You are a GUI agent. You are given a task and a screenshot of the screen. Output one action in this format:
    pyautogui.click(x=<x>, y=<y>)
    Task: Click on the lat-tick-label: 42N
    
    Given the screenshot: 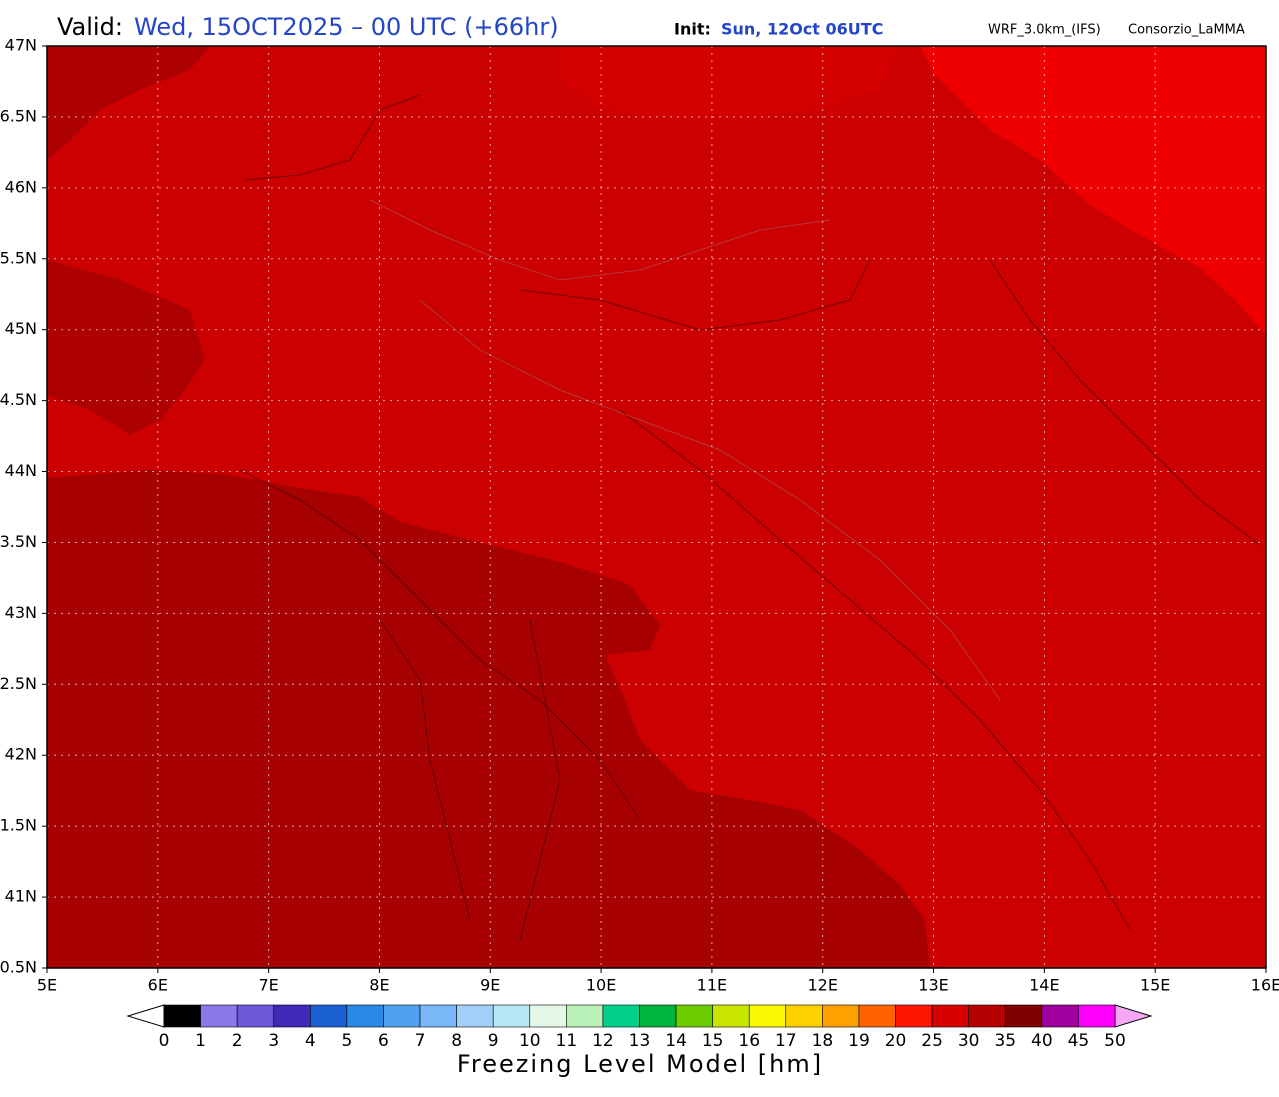 What is the action you would take?
    pyautogui.click(x=21, y=754)
    